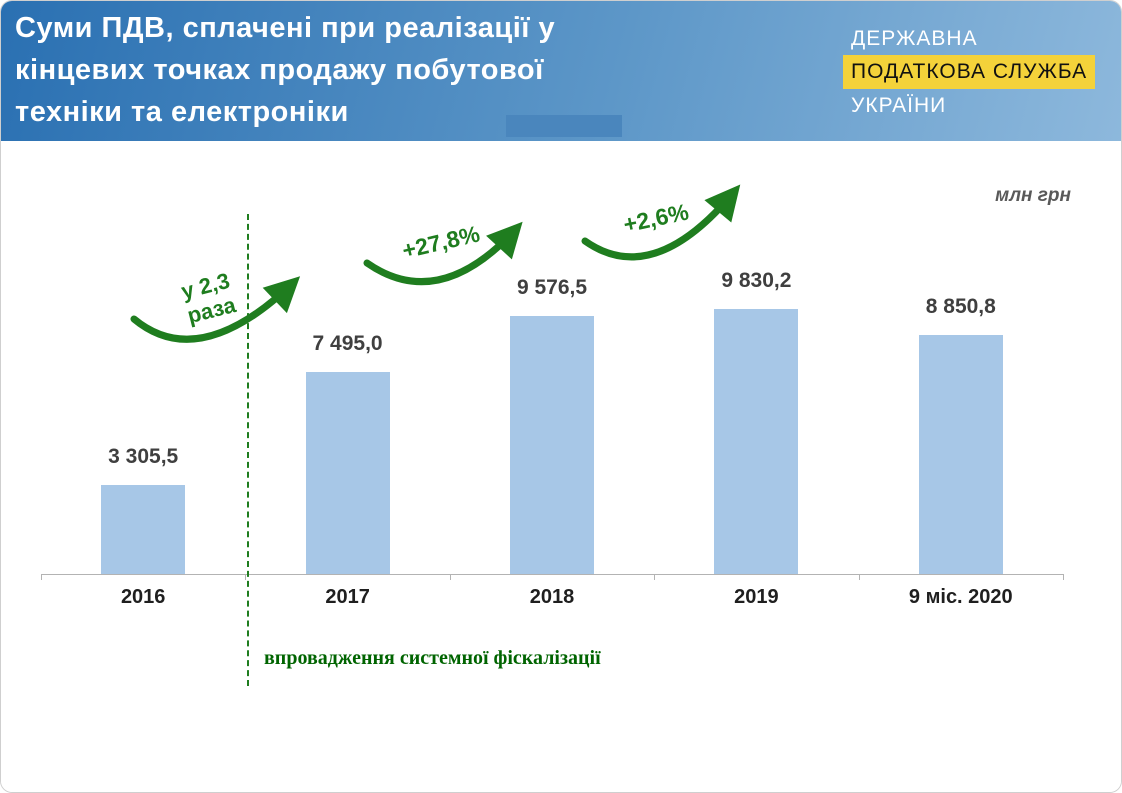  Describe the element at coordinates (285, 28) in the screenshot. I see `title-line-1: Суми ПДВ, сплачені при реалізації у` at that location.